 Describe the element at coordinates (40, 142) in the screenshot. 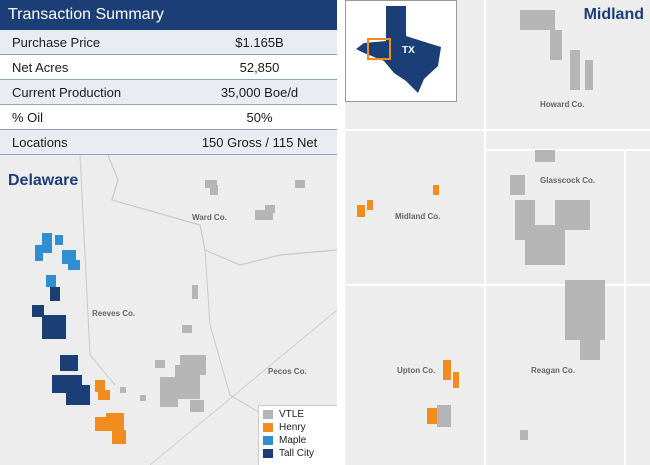

I see `row-label: Locations` at that location.